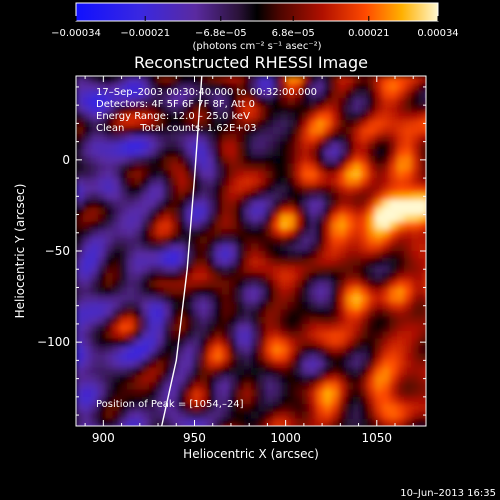 The image size is (500, 500). Describe the element at coordinates (145, 33) in the screenshot. I see `colorbar-tick-label: −0.00021` at that location.